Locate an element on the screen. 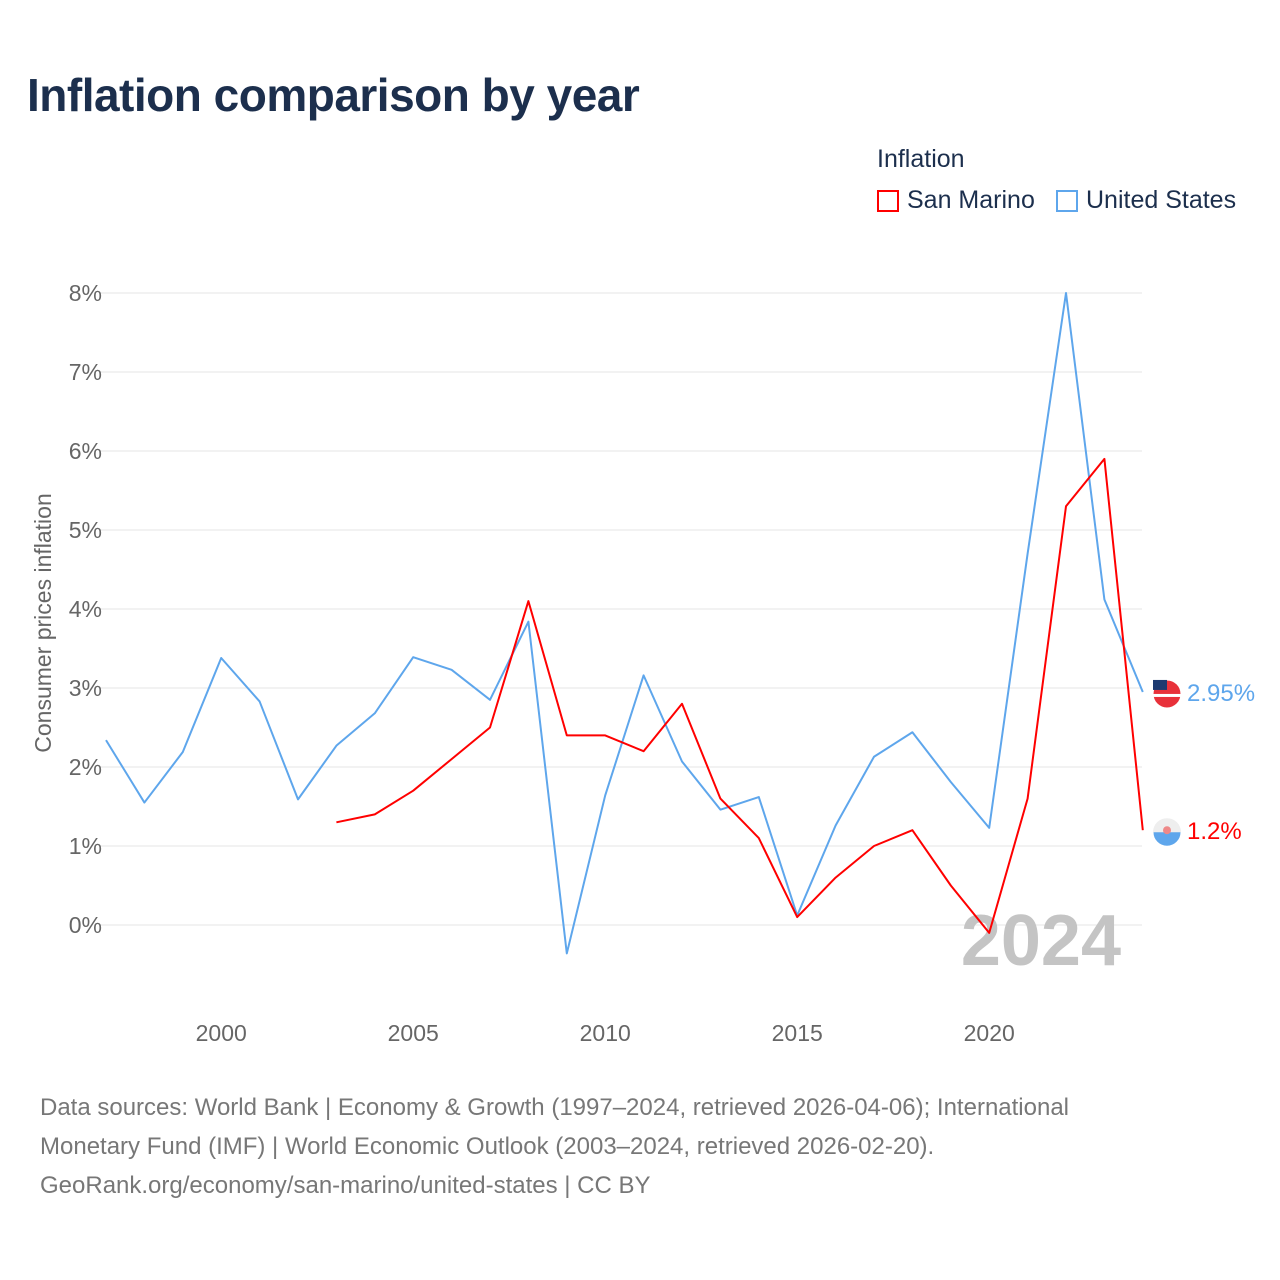 Image resolution: width=1280 pixels, height=1280 pixels. y-tick-label: 5% is located at coordinates (85, 530).